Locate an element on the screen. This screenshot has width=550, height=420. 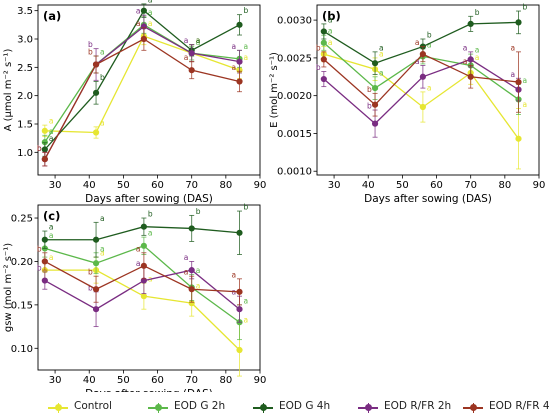
y-tick-label: 0.0030 is located at coordinates (294, 21).